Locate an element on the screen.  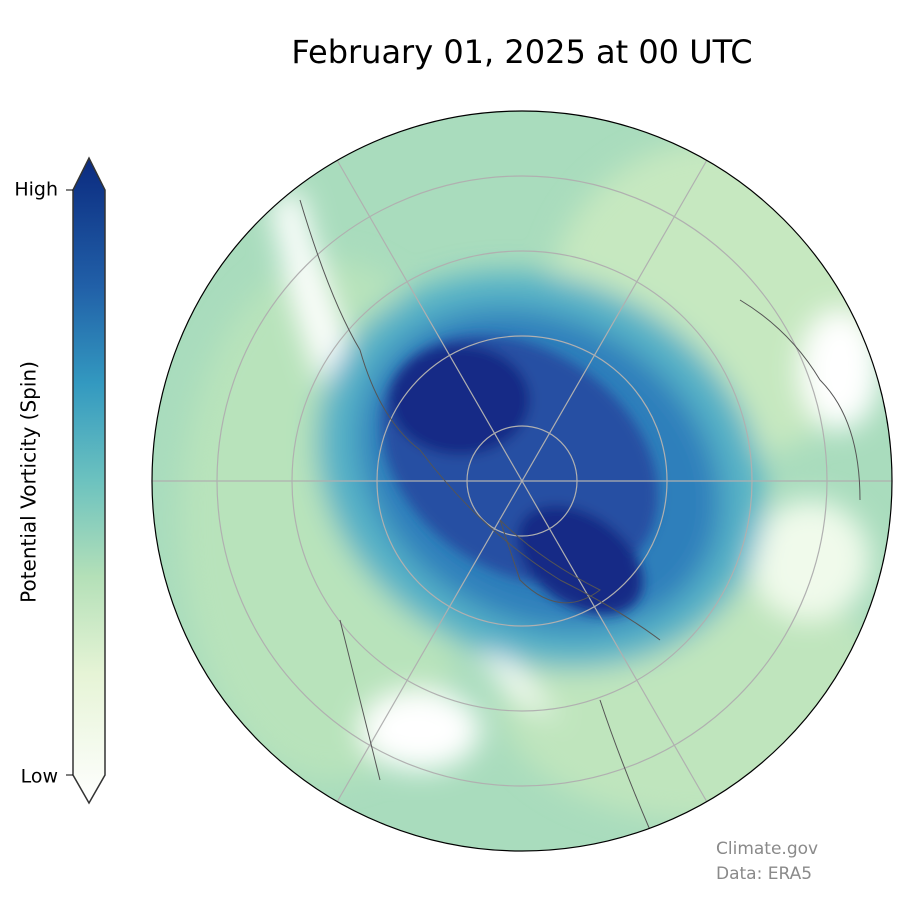
colorbar-label: Potential Vorticity (Spin) is located at coordinates (29, 482).